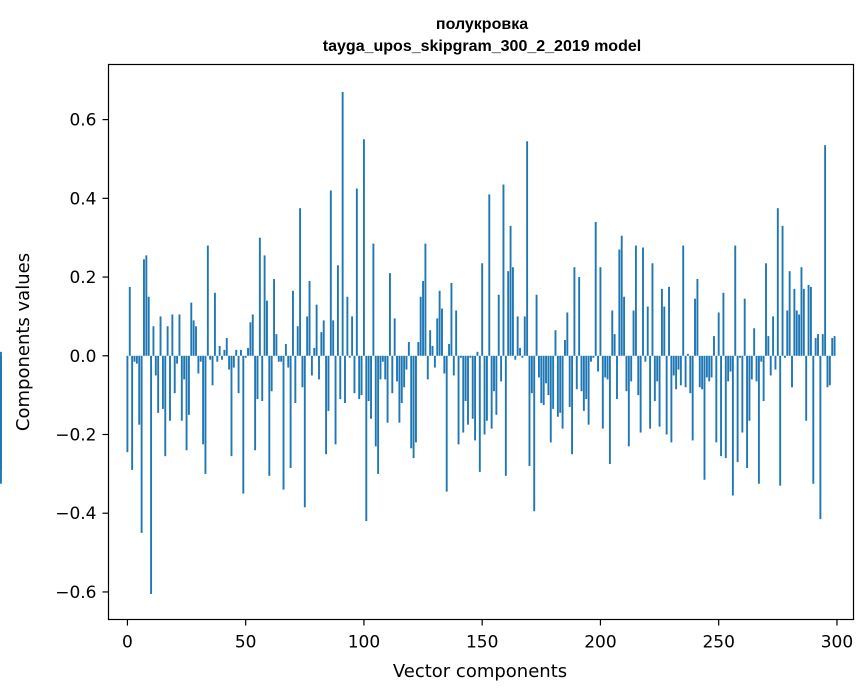 The image size is (867, 696). What do you see at coordinates (82, 278) in the screenshot?
I see `y-tick-label: 0.2` at bounding box center [82, 278].